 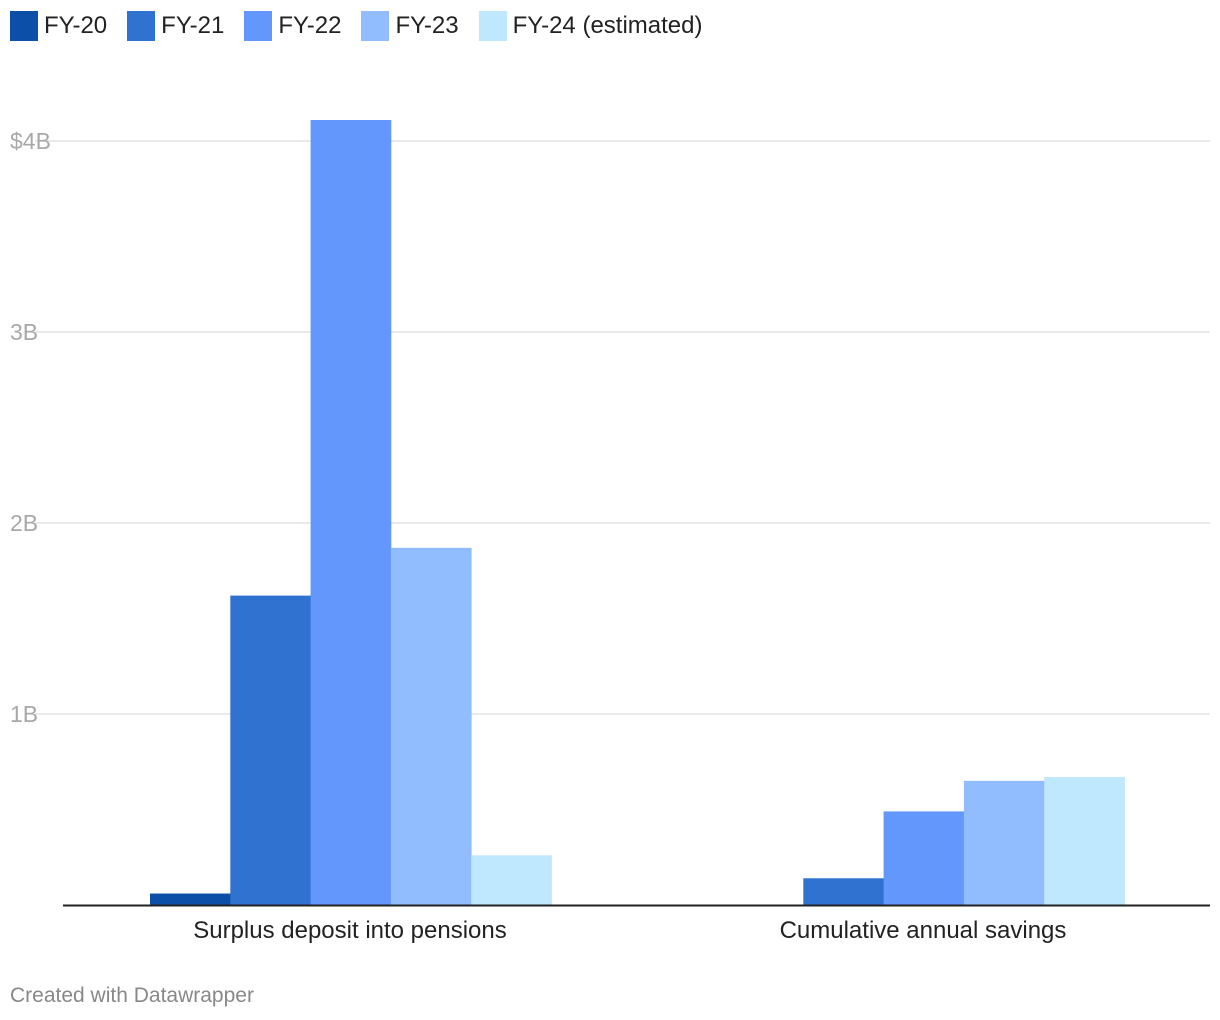 I want to click on bar-fy-21-cumulative-savings, so click(x=843, y=891).